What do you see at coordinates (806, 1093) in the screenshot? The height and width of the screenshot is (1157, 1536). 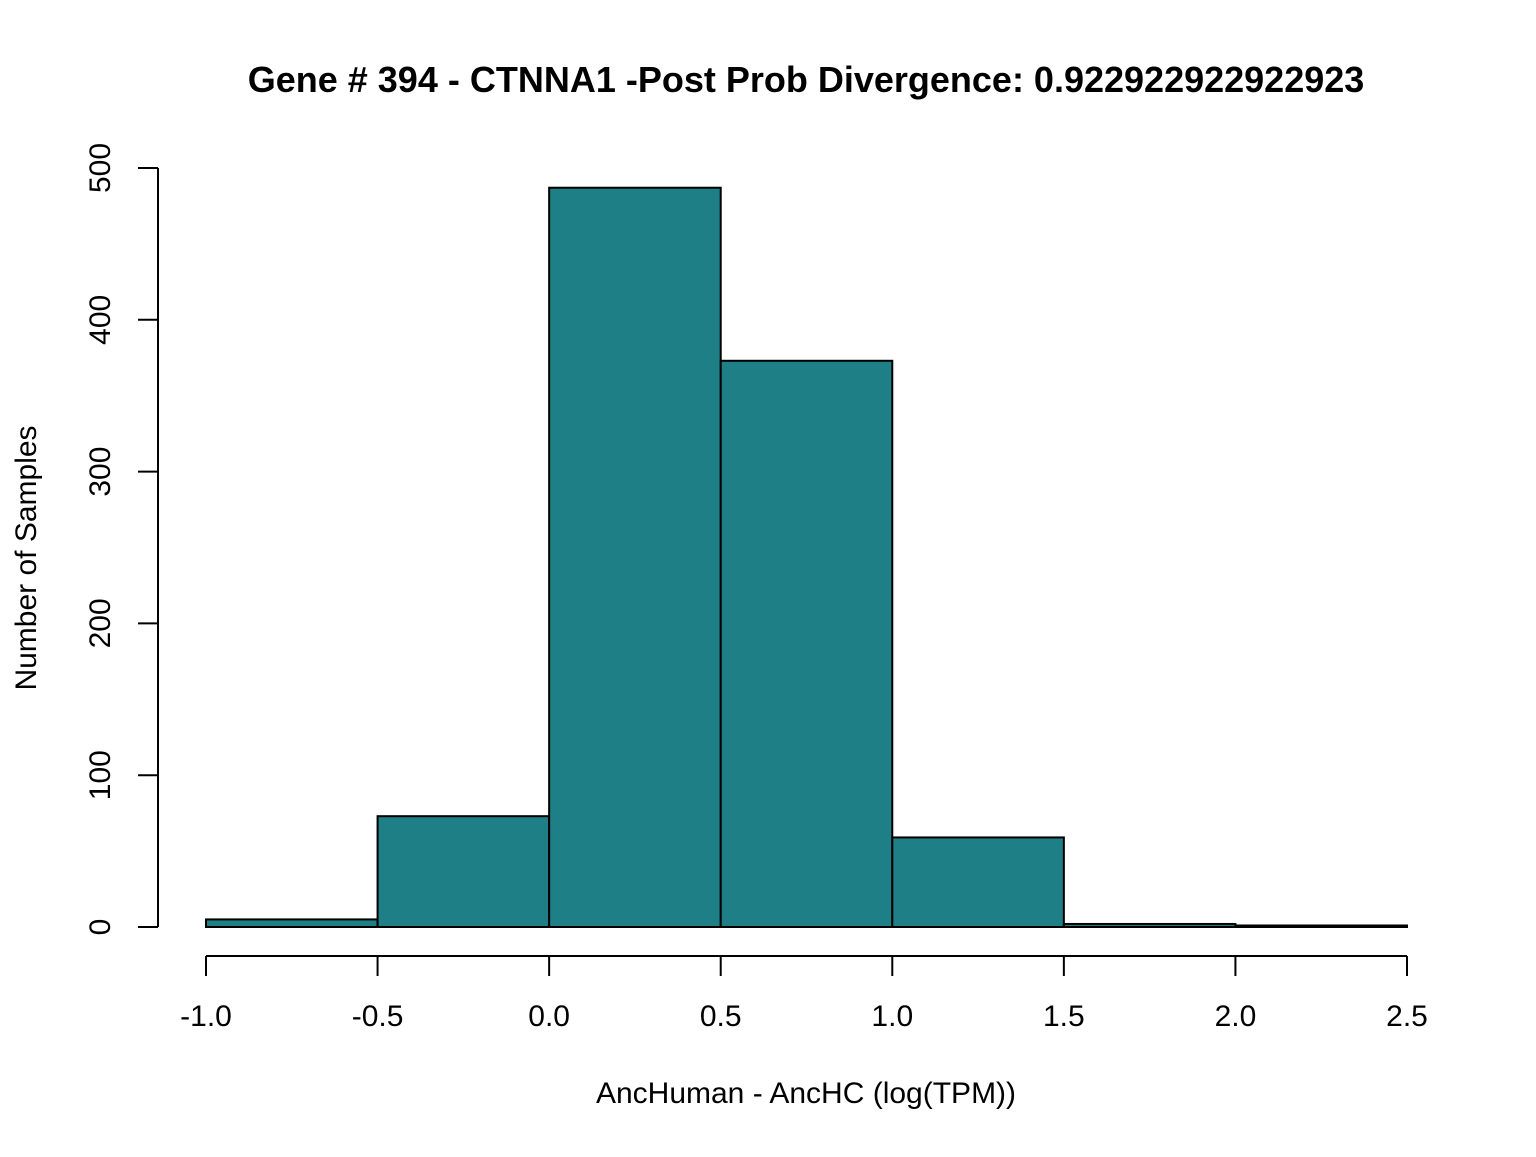 I see `x-axis-label: AncHuman - AncHC (log(TPM))` at bounding box center [806, 1093].